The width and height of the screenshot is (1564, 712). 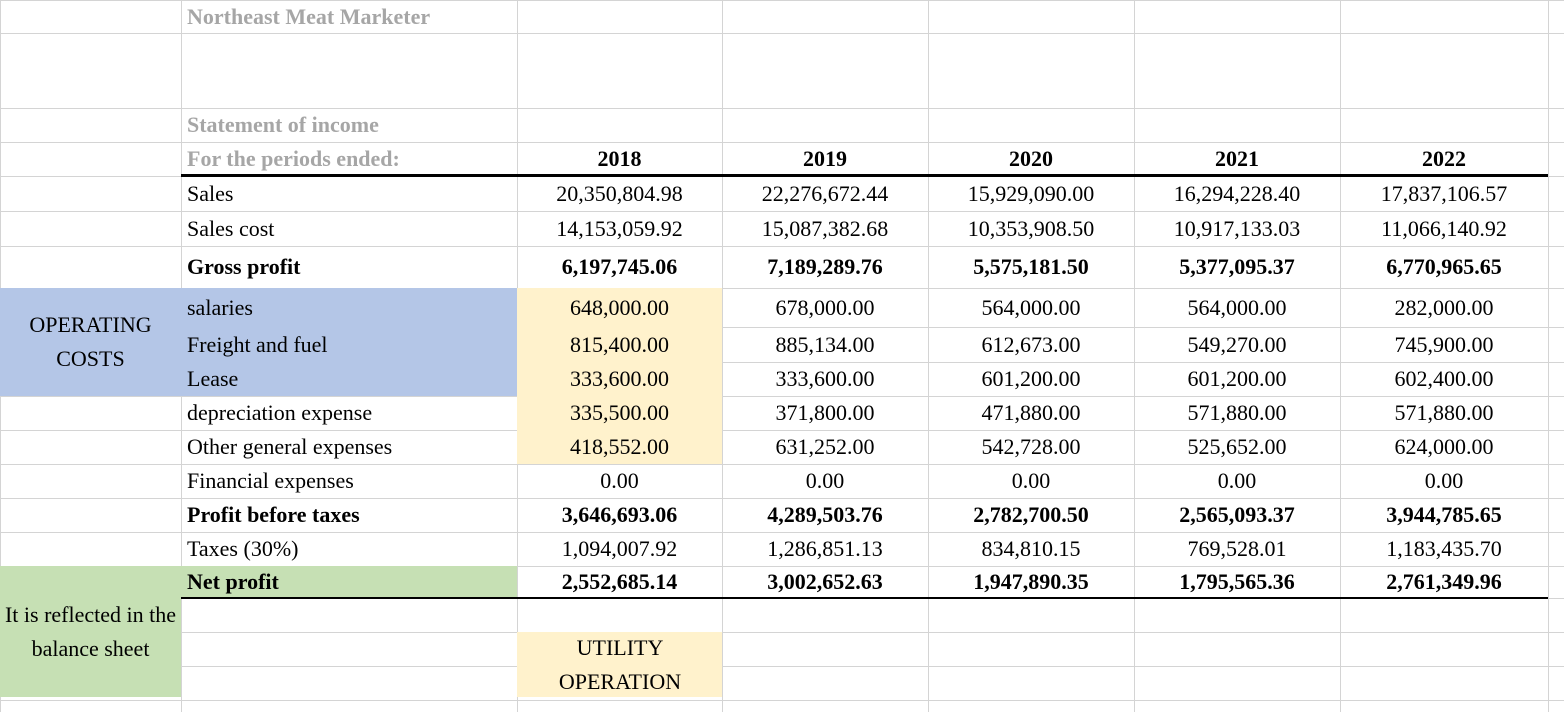 What do you see at coordinates (619, 193) in the screenshot?
I see `value-cell: 20,350,804.98` at bounding box center [619, 193].